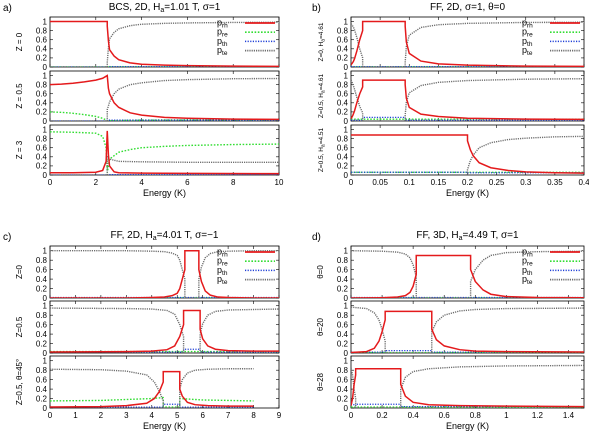  Describe the element at coordinates (410, 182) in the screenshot. I see `x-tick-label: 0.1` at that location.